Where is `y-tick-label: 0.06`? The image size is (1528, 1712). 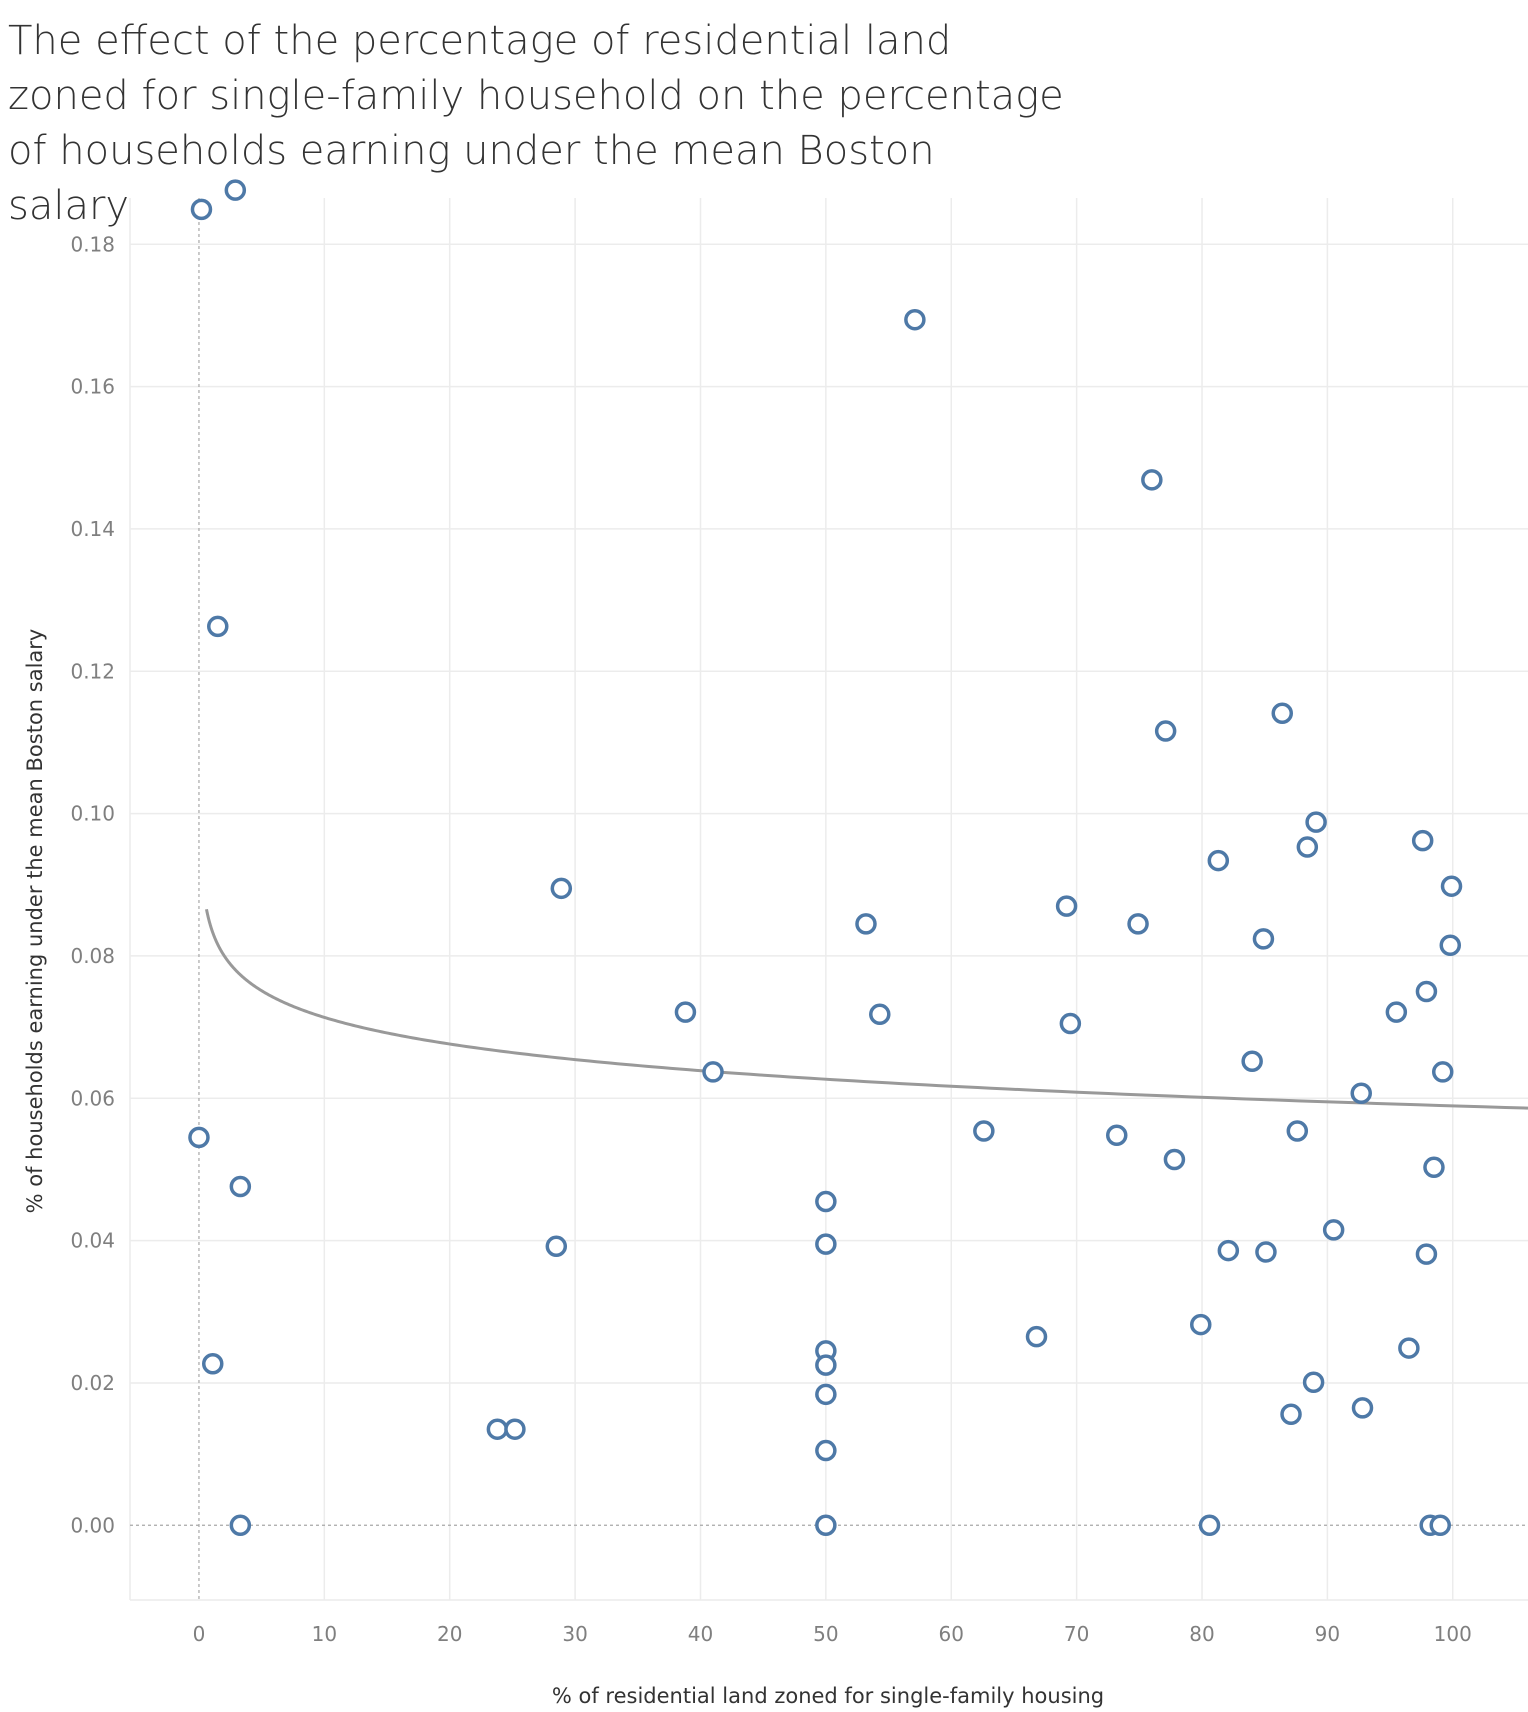
y-tick-label: 0.06 is located at coordinates (92, 1098).